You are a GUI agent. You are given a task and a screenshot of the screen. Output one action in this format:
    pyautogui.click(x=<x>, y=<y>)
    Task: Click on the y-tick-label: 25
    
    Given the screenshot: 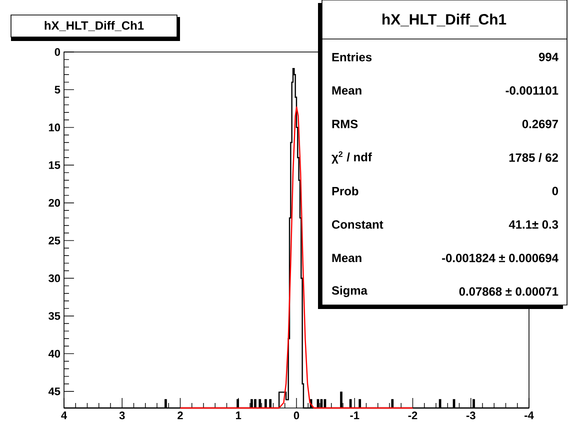 What is the action you would take?
    pyautogui.click(x=54, y=240)
    